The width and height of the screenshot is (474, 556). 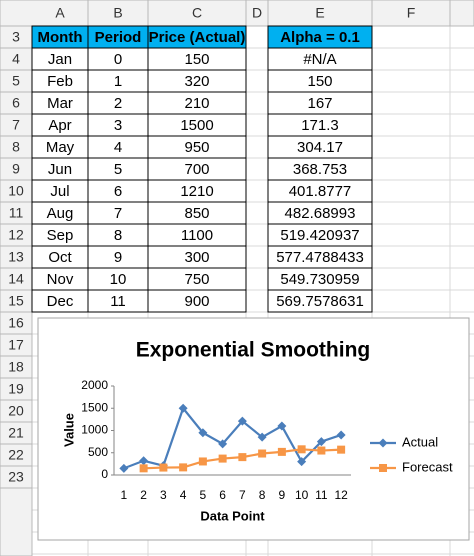 I want to click on cell-text: 150, so click(x=196, y=59).